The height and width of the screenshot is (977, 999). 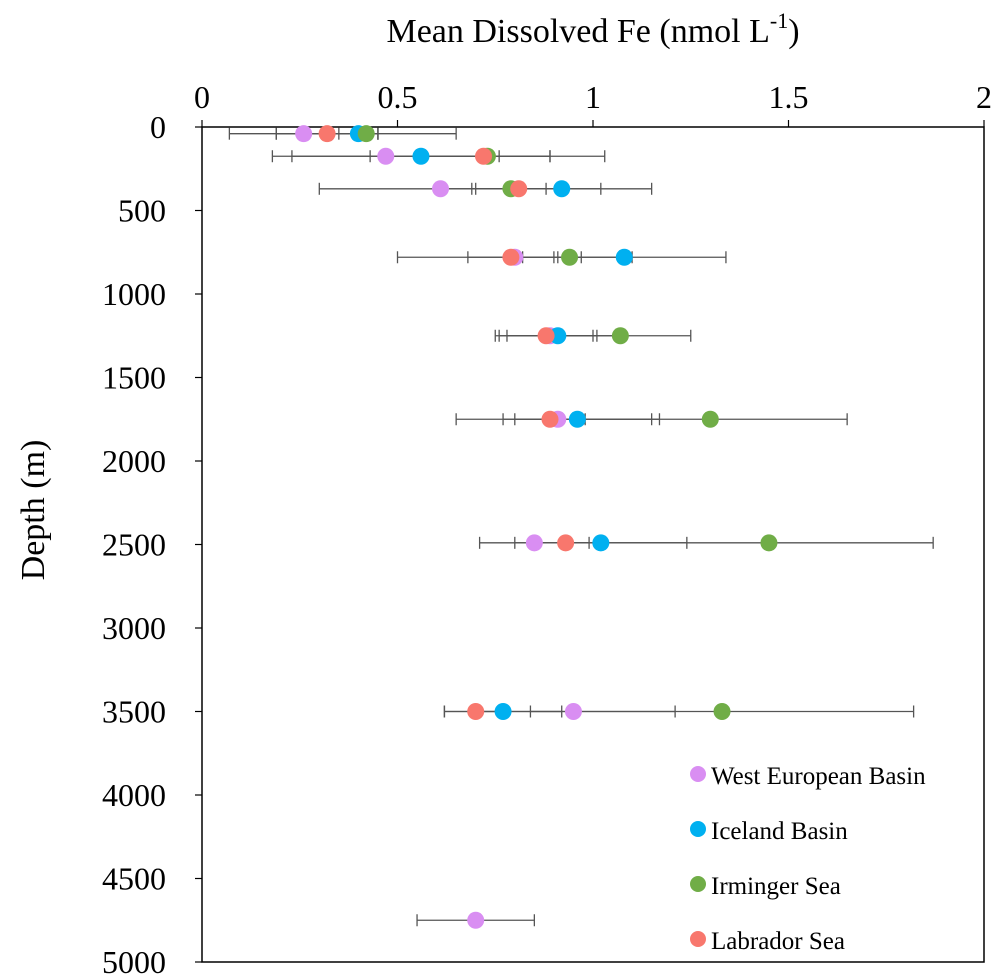 What do you see at coordinates (818, 776) in the screenshot?
I see `legend-label-west-european-basin: West European Basin` at bounding box center [818, 776].